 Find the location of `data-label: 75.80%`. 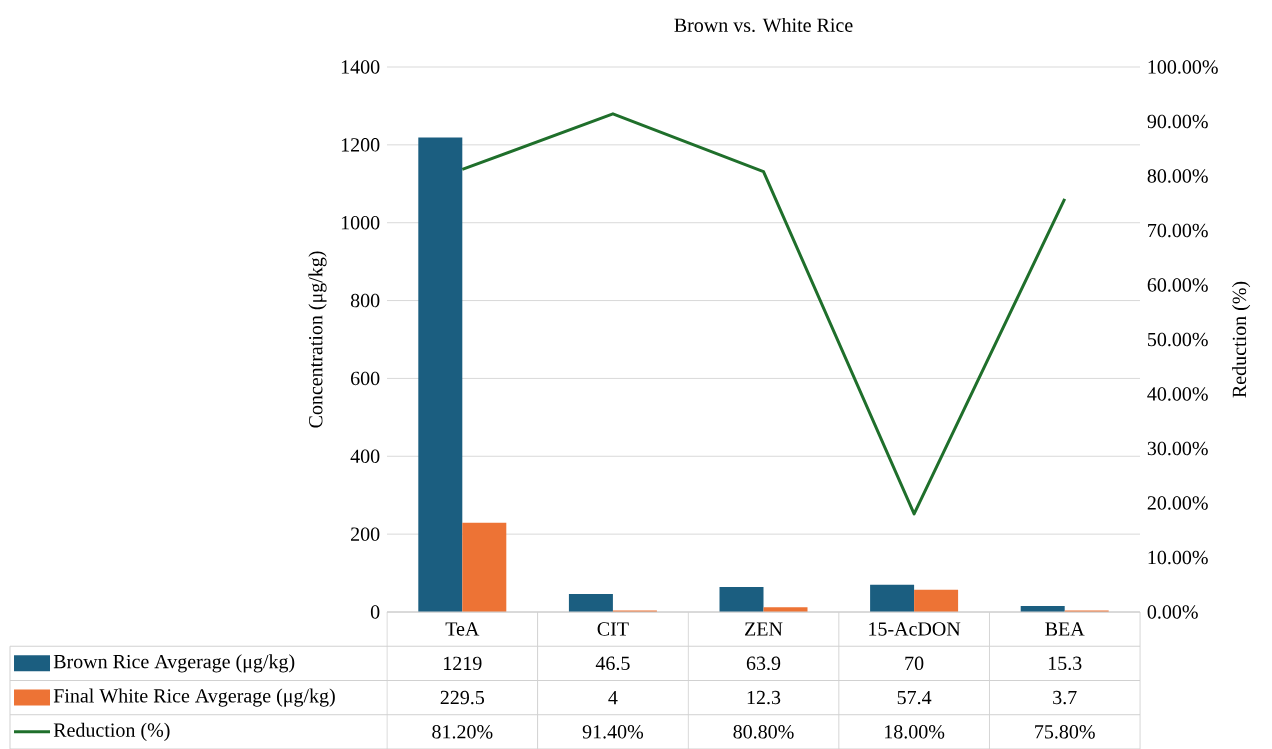

data-label: 75.80% is located at coordinates (1065, 731).